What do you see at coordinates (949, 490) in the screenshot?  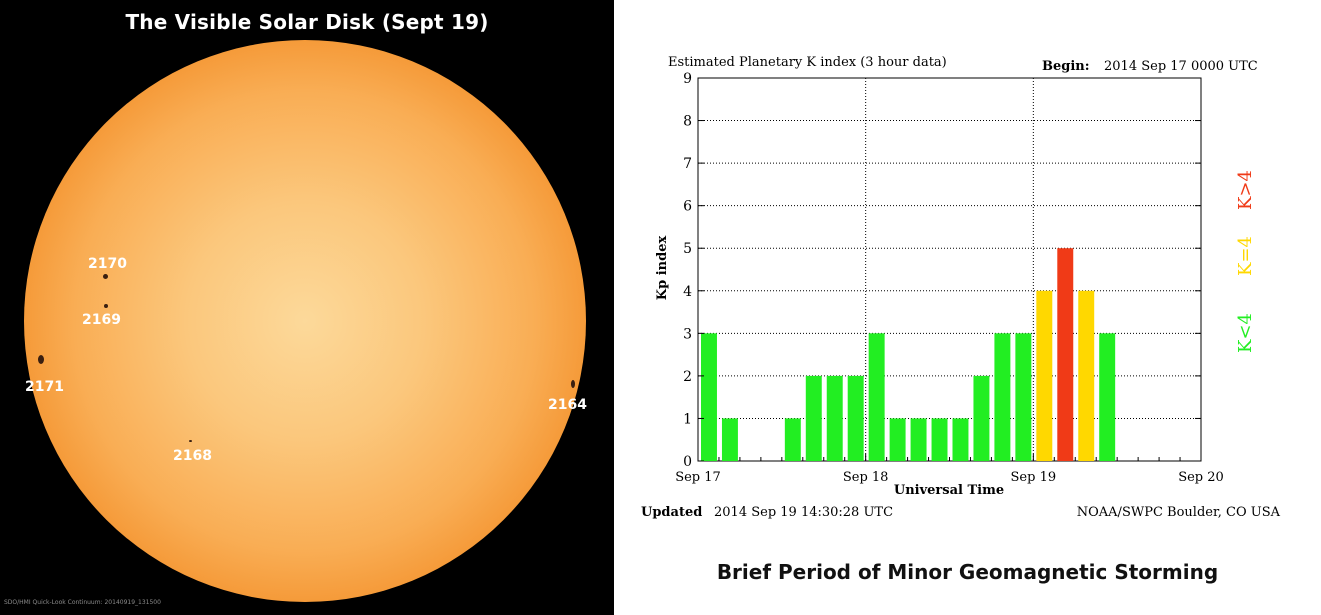 I see `x-axis-label: Universal Time` at bounding box center [949, 490].